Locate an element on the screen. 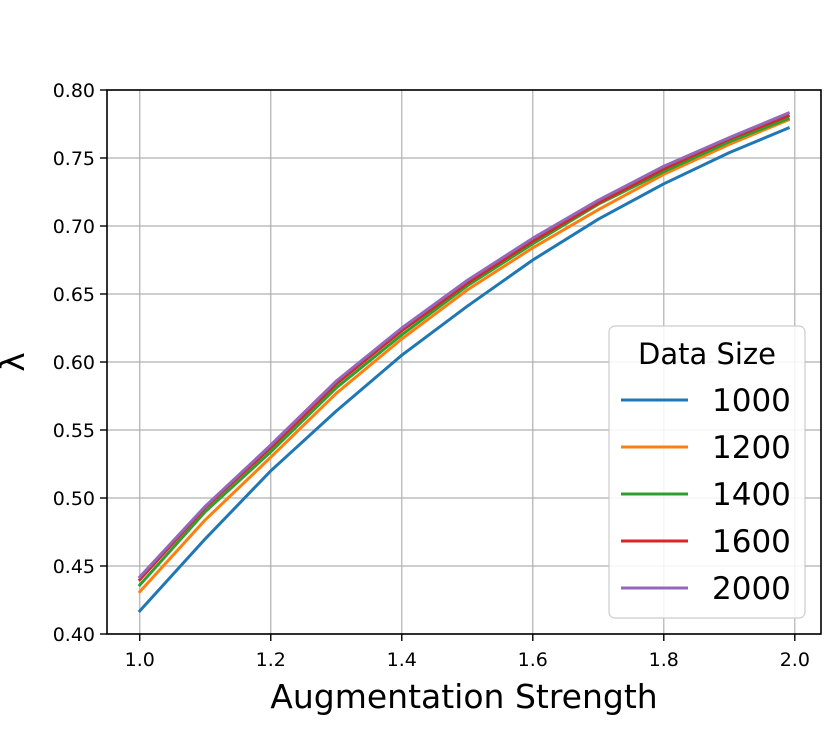  x-tick-label: 1.8 is located at coordinates (664, 660).